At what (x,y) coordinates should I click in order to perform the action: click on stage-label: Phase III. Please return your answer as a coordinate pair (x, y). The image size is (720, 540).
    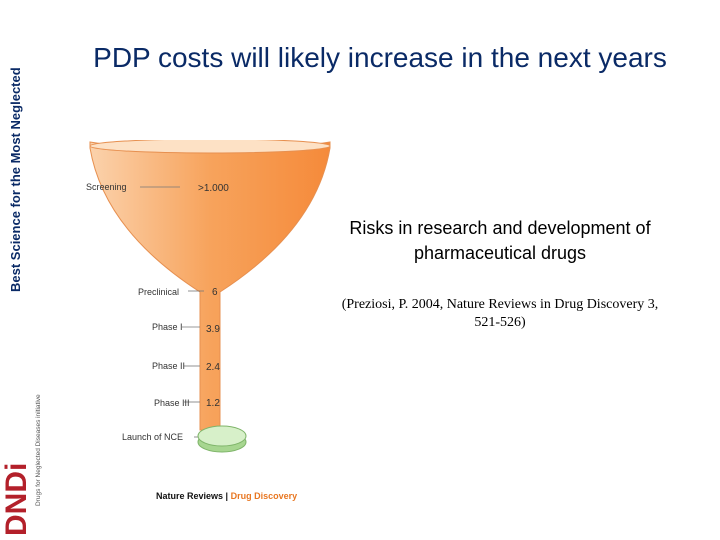
    Looking at the image, I should click on (172, 403).